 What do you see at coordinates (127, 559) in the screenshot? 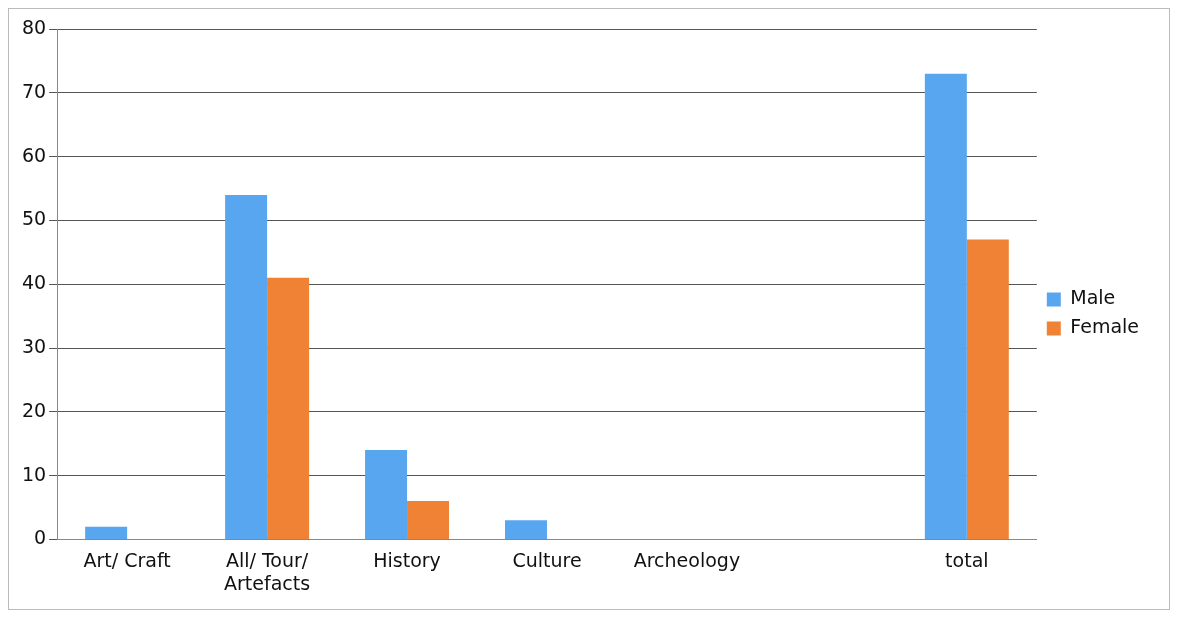
I see `x-tick-label: Art/ Craft` at bounding box center [127, 559].